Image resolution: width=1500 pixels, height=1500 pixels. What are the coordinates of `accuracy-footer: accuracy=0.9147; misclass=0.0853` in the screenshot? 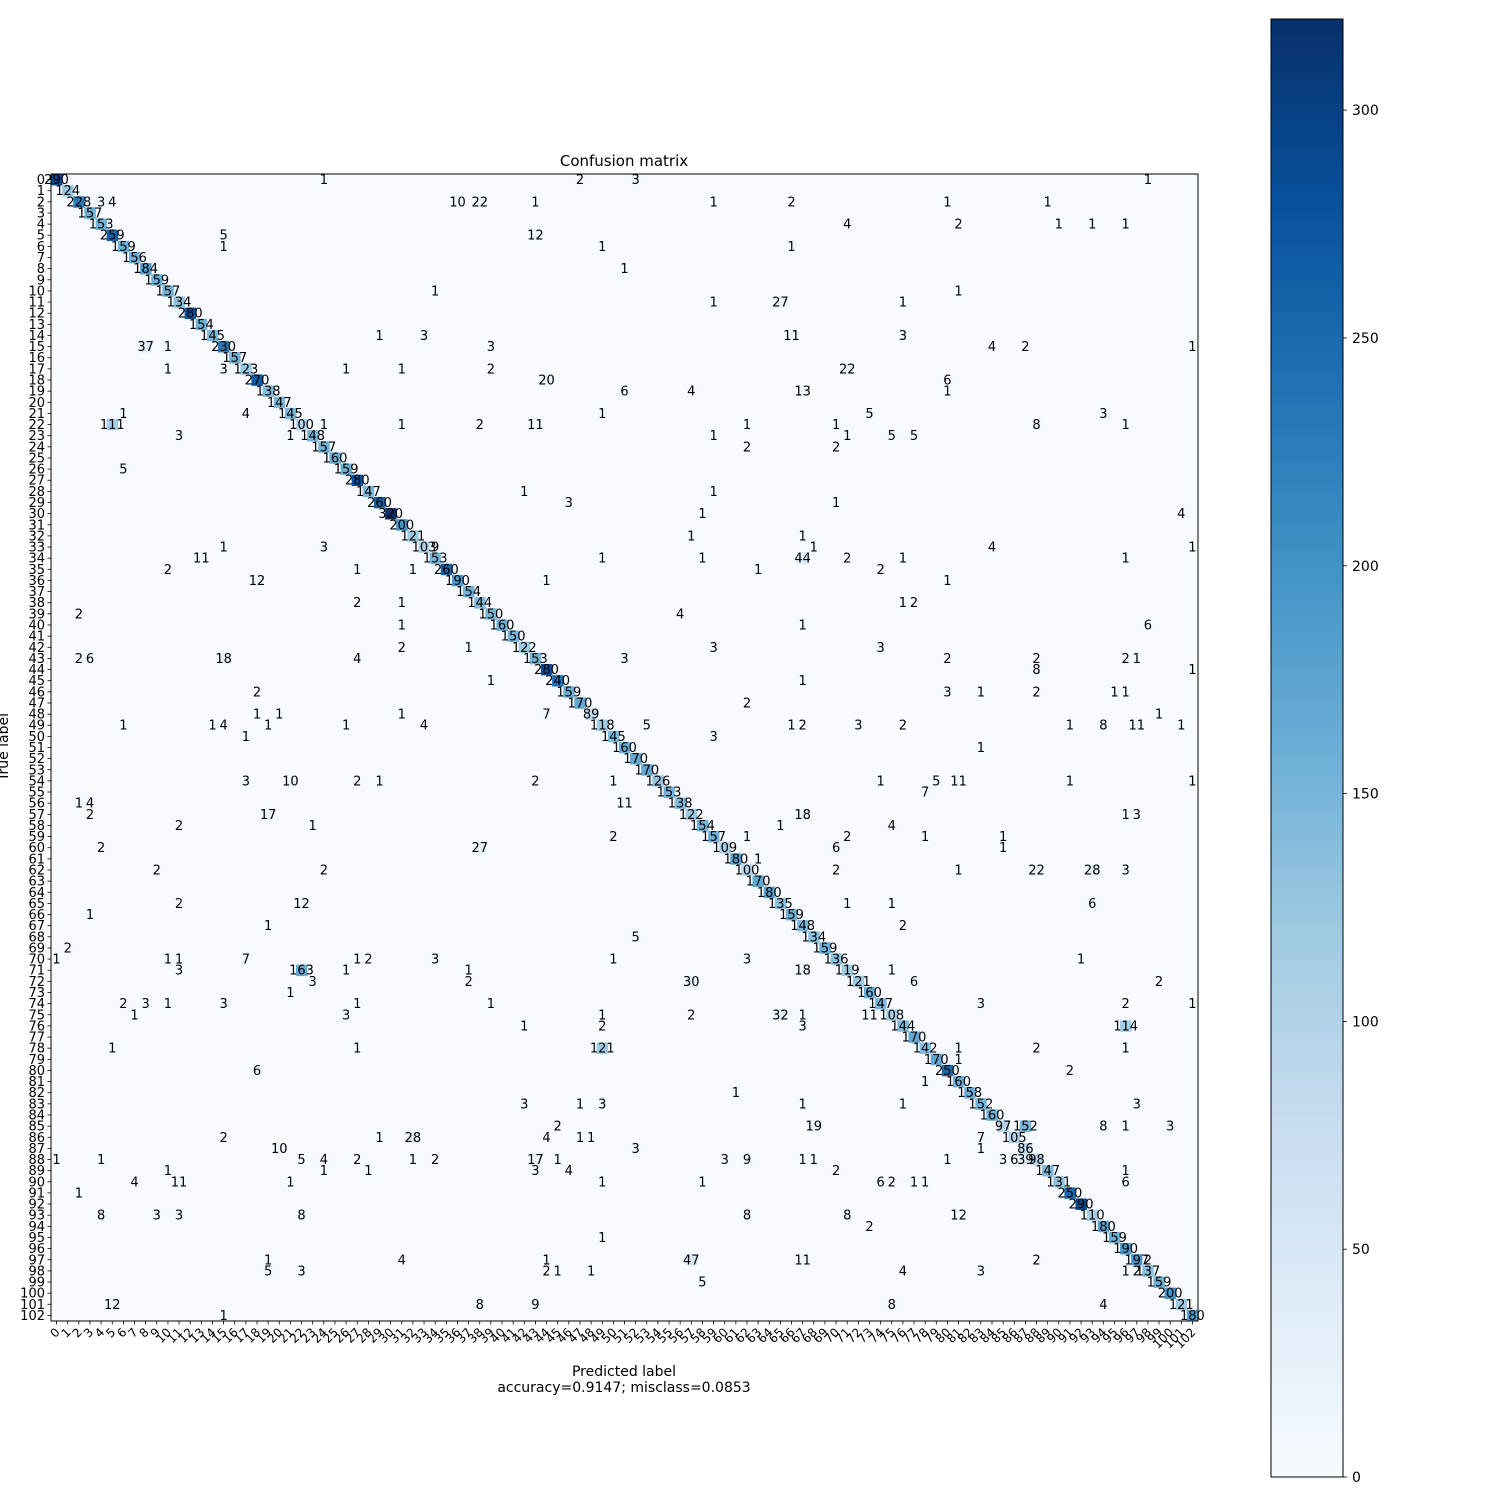 It's located at (623, 1388).